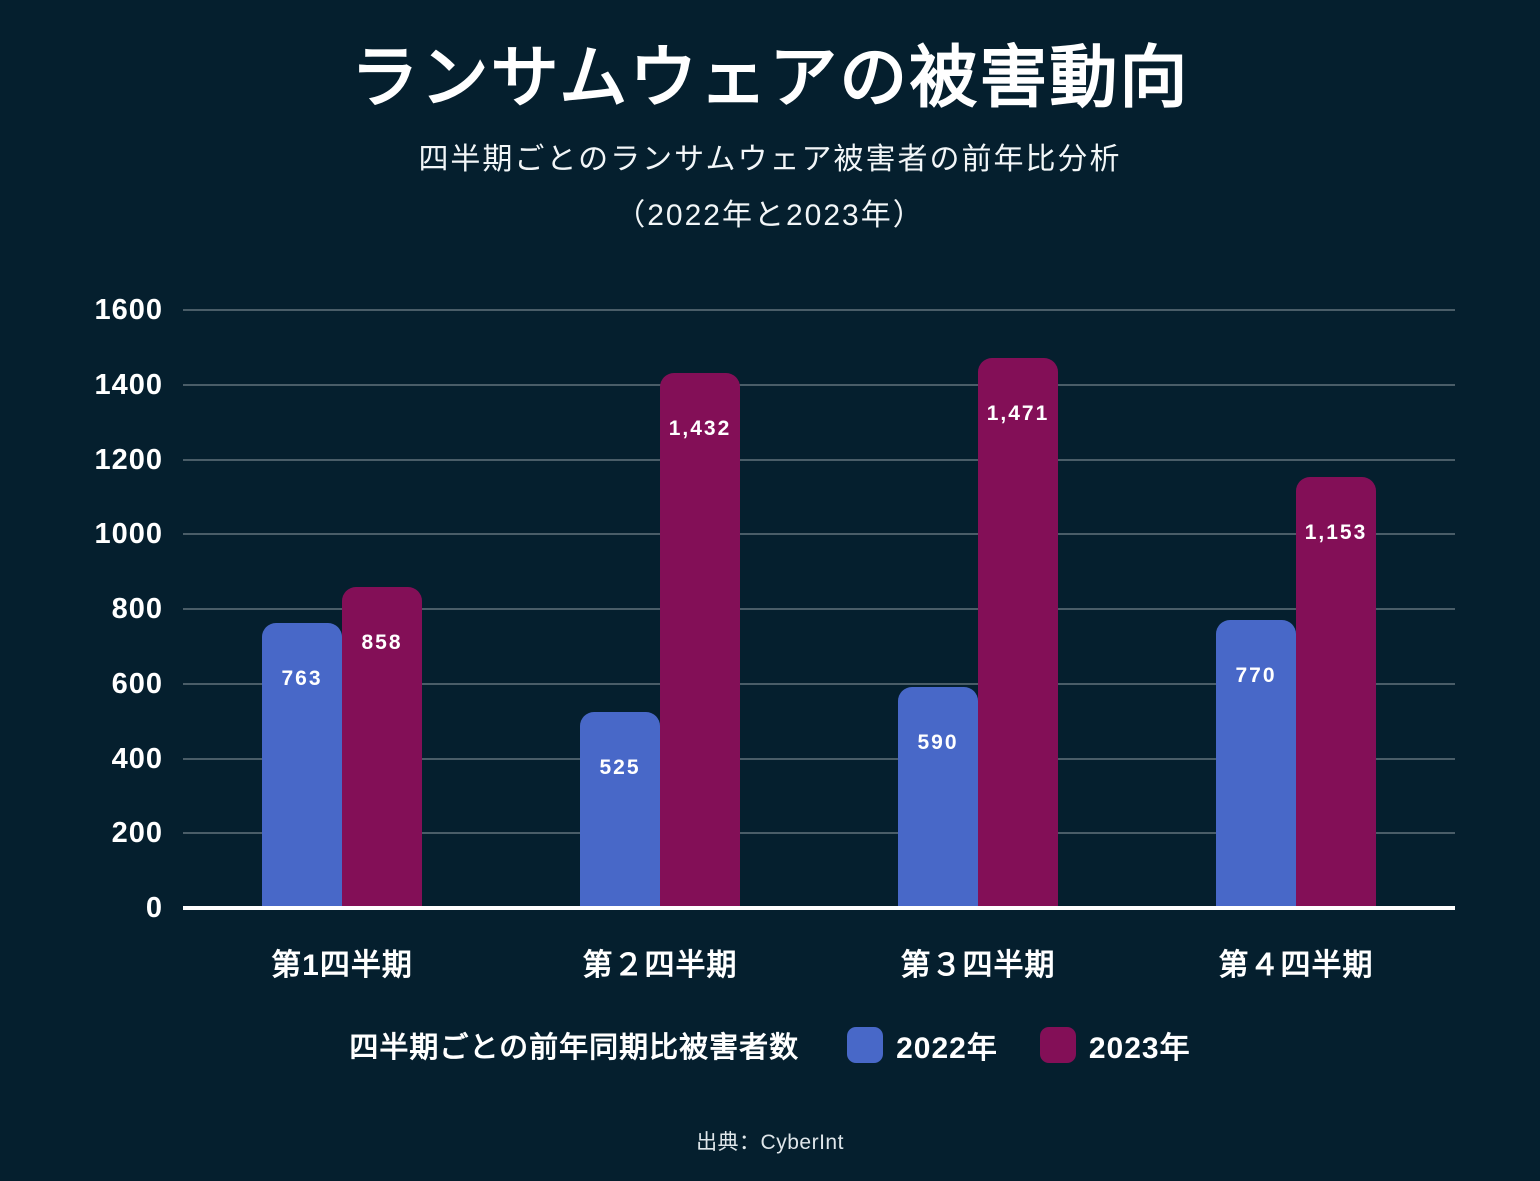 The width and height of the screenshot is (1540, 1181). I want to click on source-attribution: 出典：CyberInt, so click(770, 1142).